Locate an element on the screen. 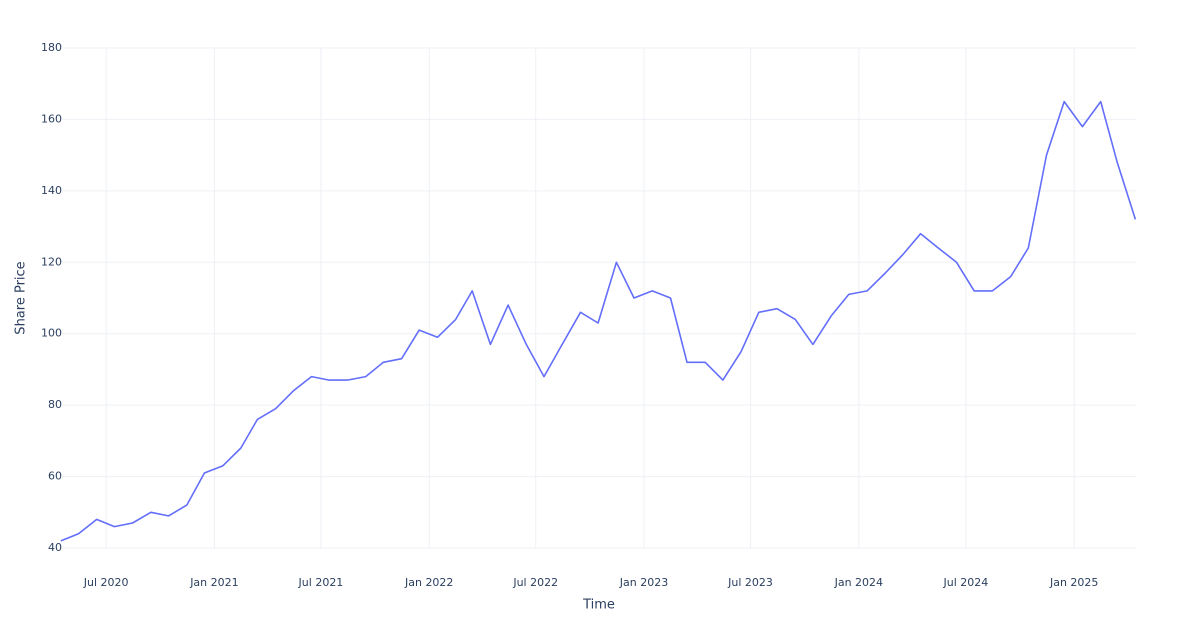 This screenshot has width=1200, height=640. x-tick-label: Jan 2022 is located at coordinates (428, 582).